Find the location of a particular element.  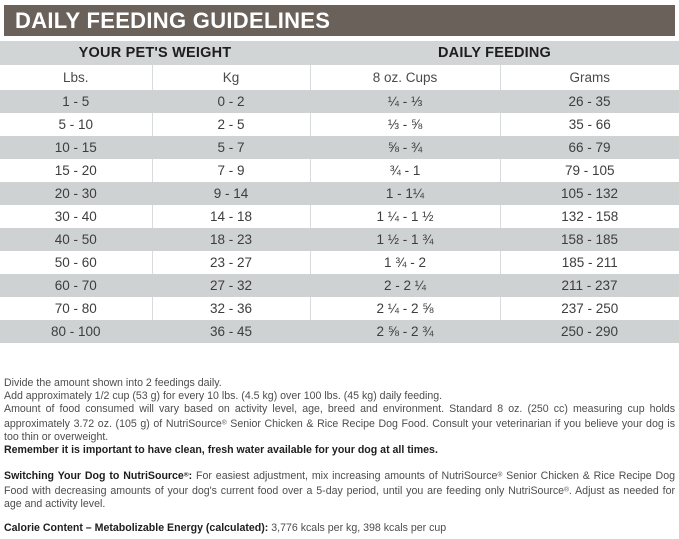

table-row: 70 - 80 32 - 36 2 ¼ - 2 ⅝ 237 - 250 is located at coordinates (339, 308).